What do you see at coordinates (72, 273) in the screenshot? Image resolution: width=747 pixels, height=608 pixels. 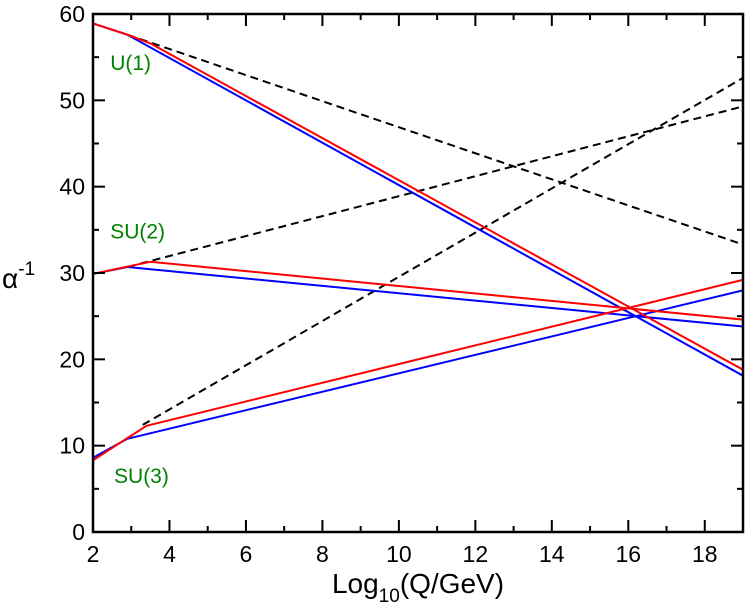 I see `y-tick-label: 30` at bounding box center [72, 273].